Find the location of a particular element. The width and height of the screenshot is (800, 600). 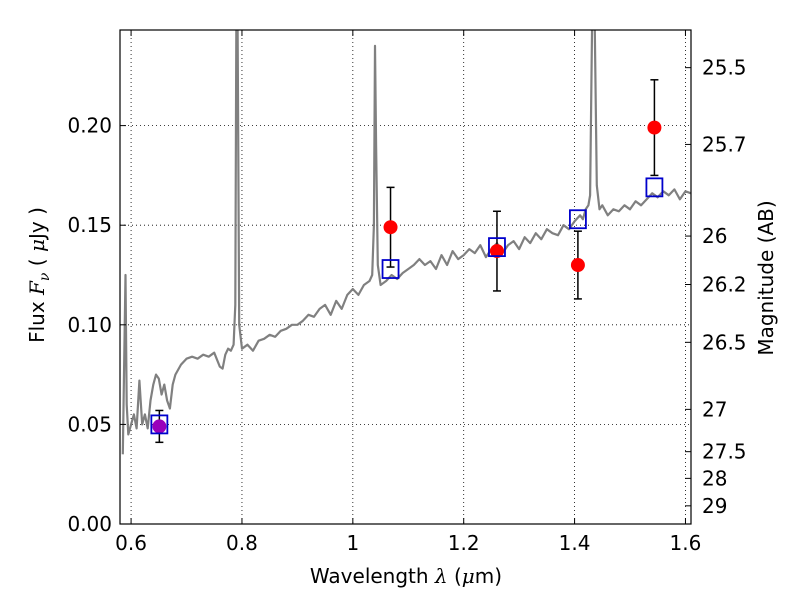

x-tick-label: 1.4 is located at coordinates (575, 543).